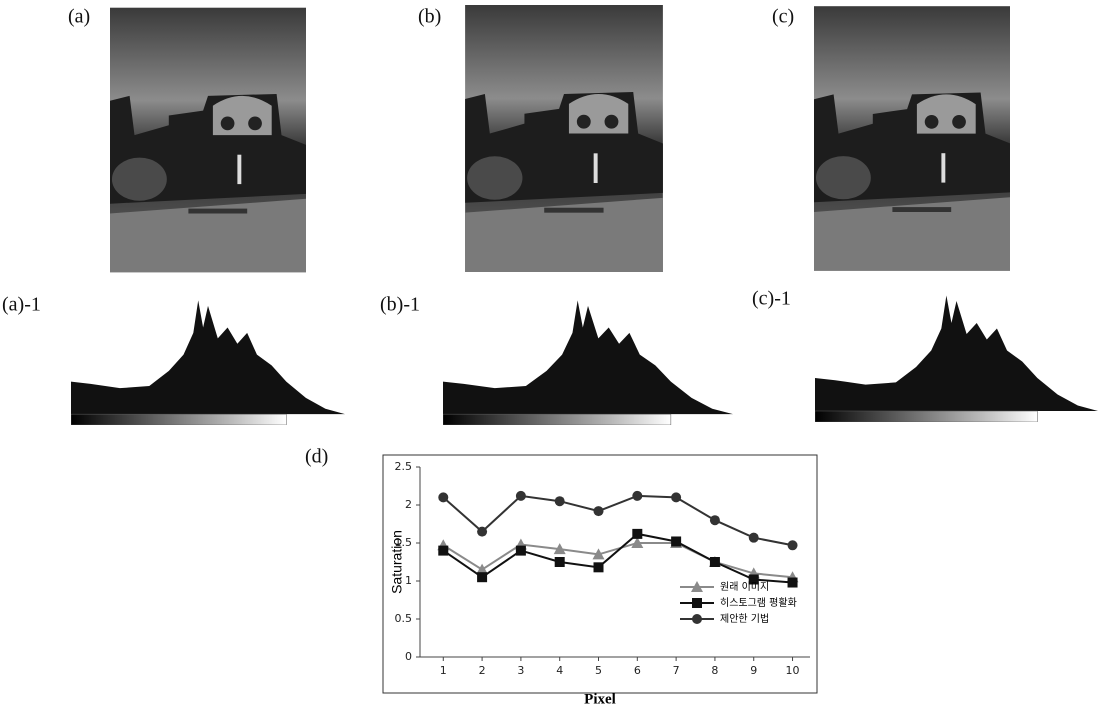 The width and height of the screenshot is (1115, 708). I want to click on x-tick-label: 10, so click(793, 670).